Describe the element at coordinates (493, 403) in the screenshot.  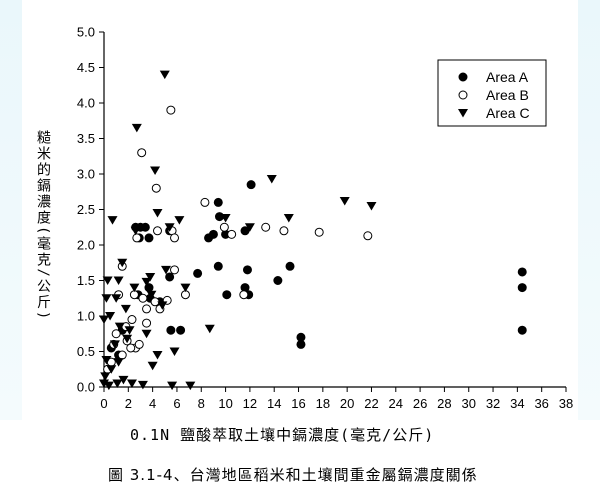
I see `x-tick-label: 32` at that location.